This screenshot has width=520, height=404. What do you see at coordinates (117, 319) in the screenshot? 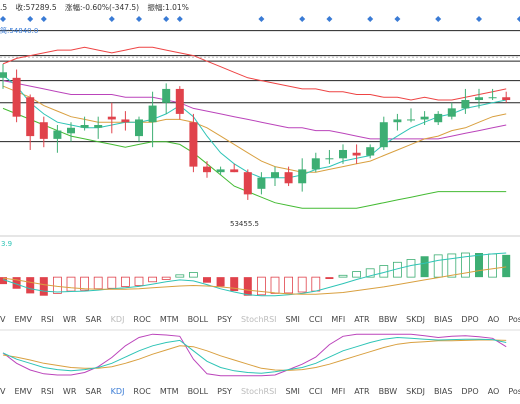
I see `tab-top-kdj: KDJ` at bounding box center [117, 319].